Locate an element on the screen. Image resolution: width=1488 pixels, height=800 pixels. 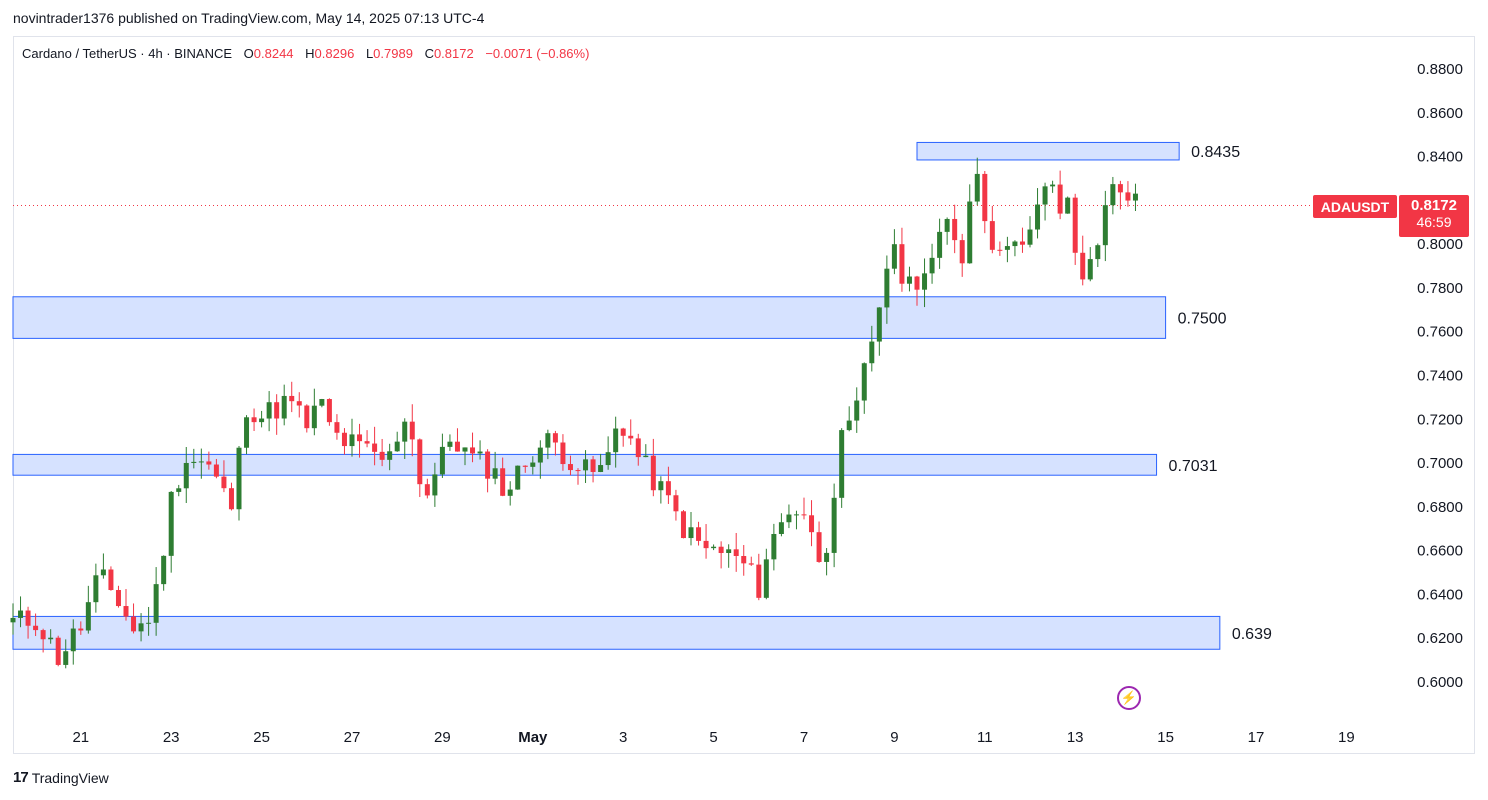
ticker-badge: ADAUSDT is located at coordinates (1355, 206).